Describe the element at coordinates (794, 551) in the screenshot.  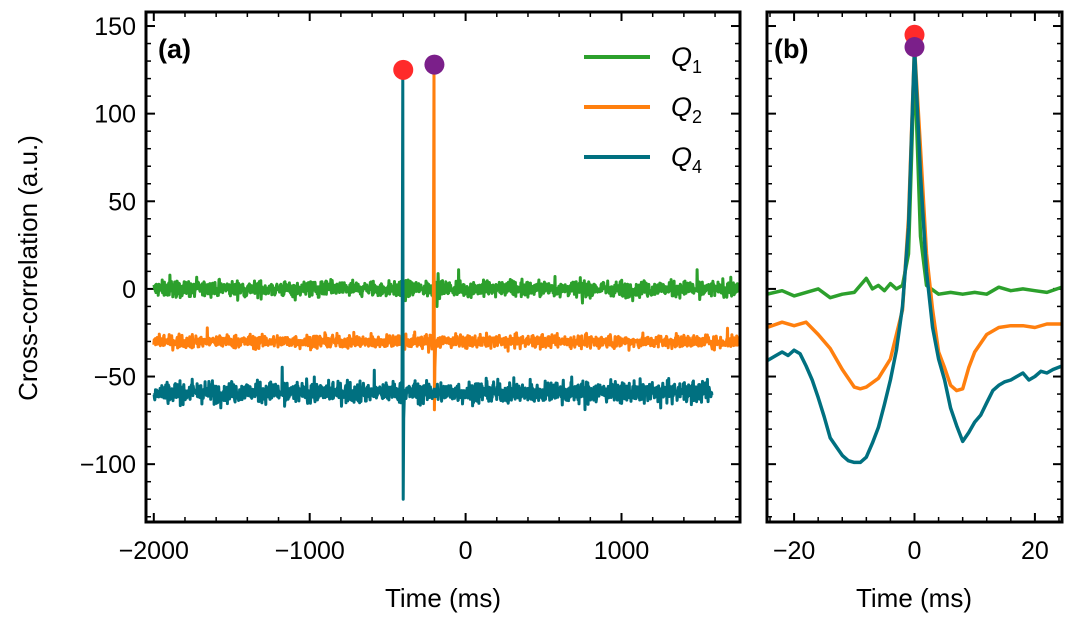
I see `x-tick-label: −20` at that location.